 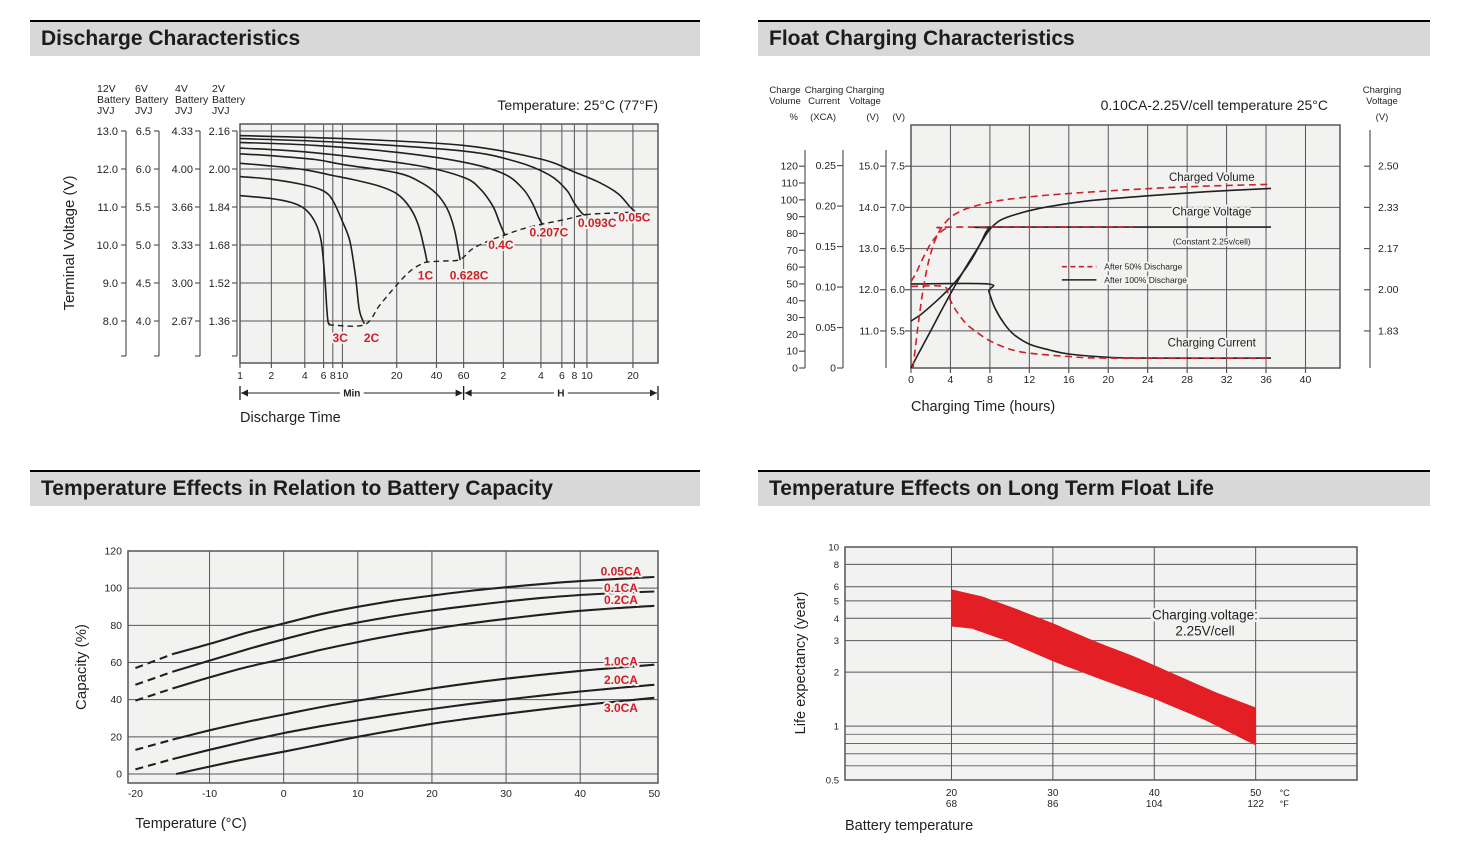 I want to click on scale-header: JVJ, so click(x=106, y=111).